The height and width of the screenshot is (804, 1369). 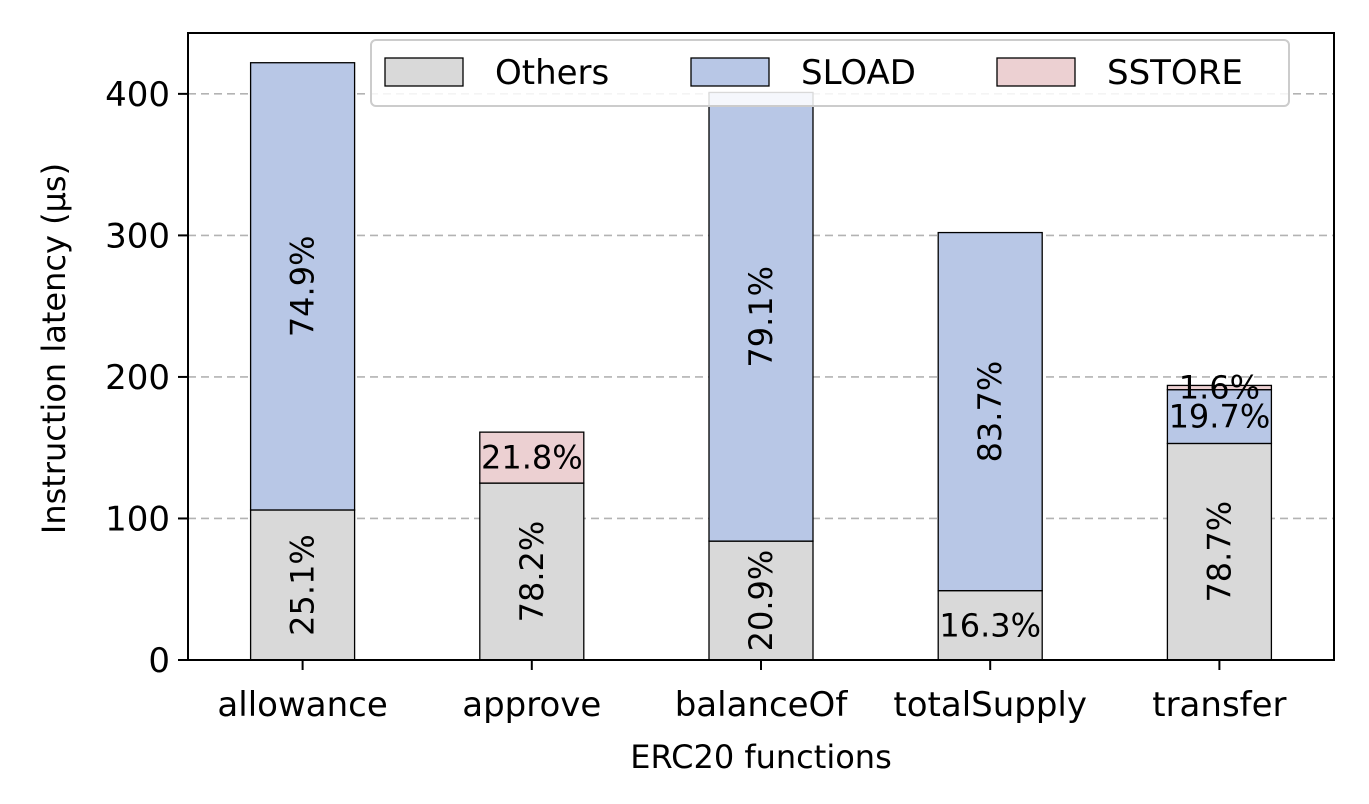 I want to click on x-tick-label: balanceOf, so click(x=762, y=705).